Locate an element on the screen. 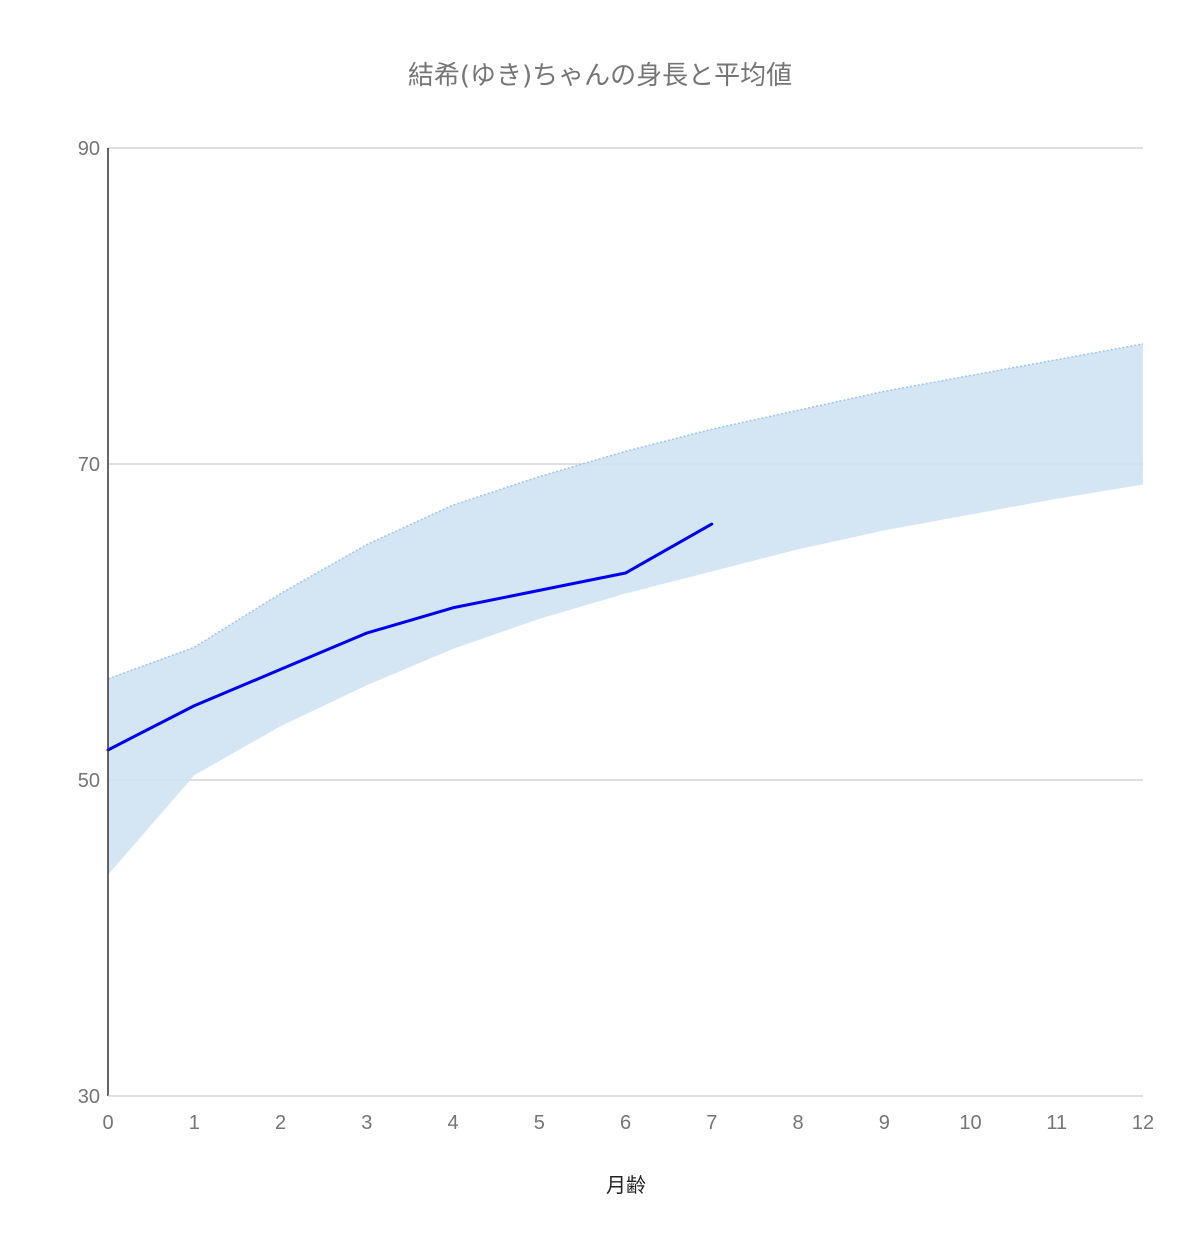 The height and width of the screenshot is (1255, 1200). x-axis-label: 月齢 is located at coordinates (626, 1185).